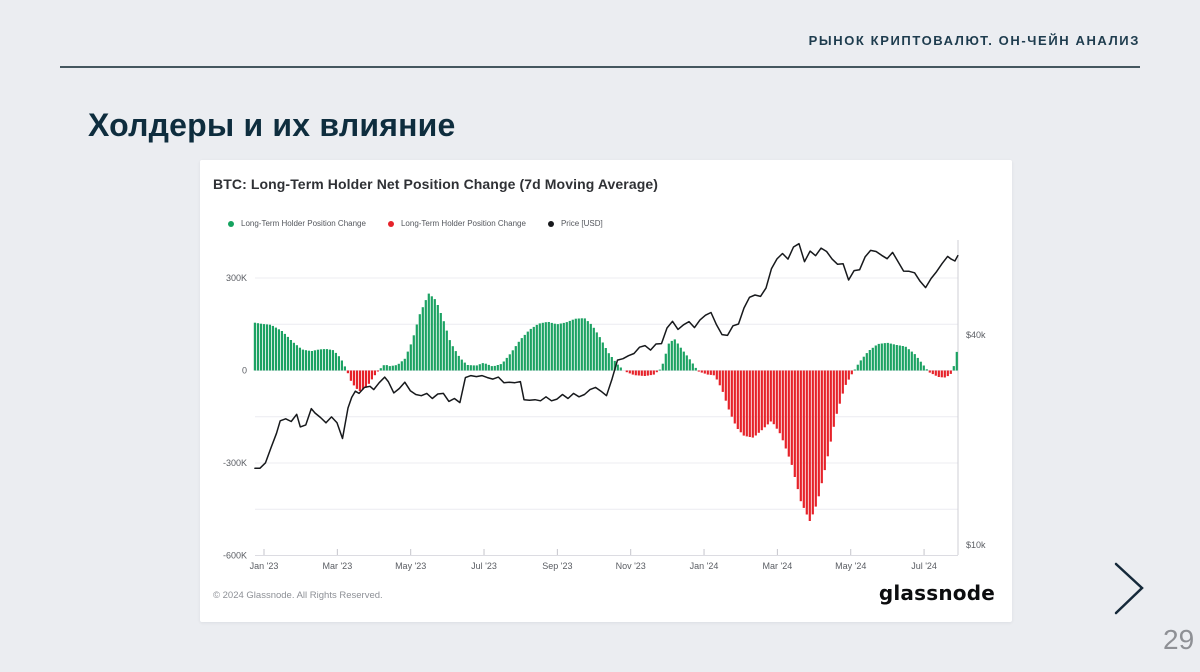 Image resolution: width=1200 pixels, height=672 pixels. What do you see at coordinates (600, 67) in the screenshot?
I see `header-divider` at bounding box center [600, 67].